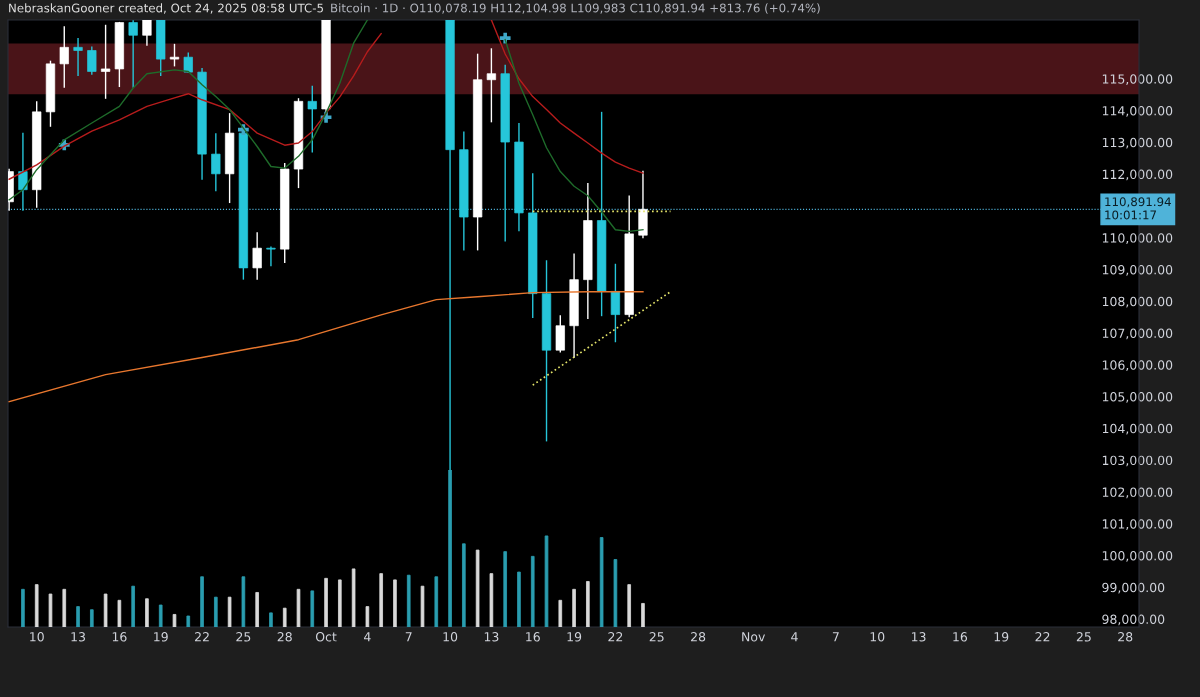 Image resolution: width=1200 pixels, height=697 pixels. I want to click on y-tick-label: 100,000.00, so click(1137, 556).